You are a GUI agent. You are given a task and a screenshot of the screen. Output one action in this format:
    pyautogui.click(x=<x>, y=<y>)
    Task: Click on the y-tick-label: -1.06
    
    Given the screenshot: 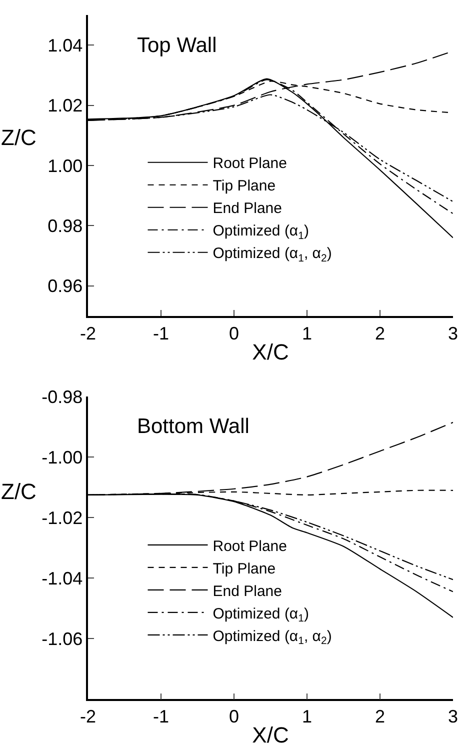 What is the action you would take?
    pyautogui.click(x=62, y=638)
    